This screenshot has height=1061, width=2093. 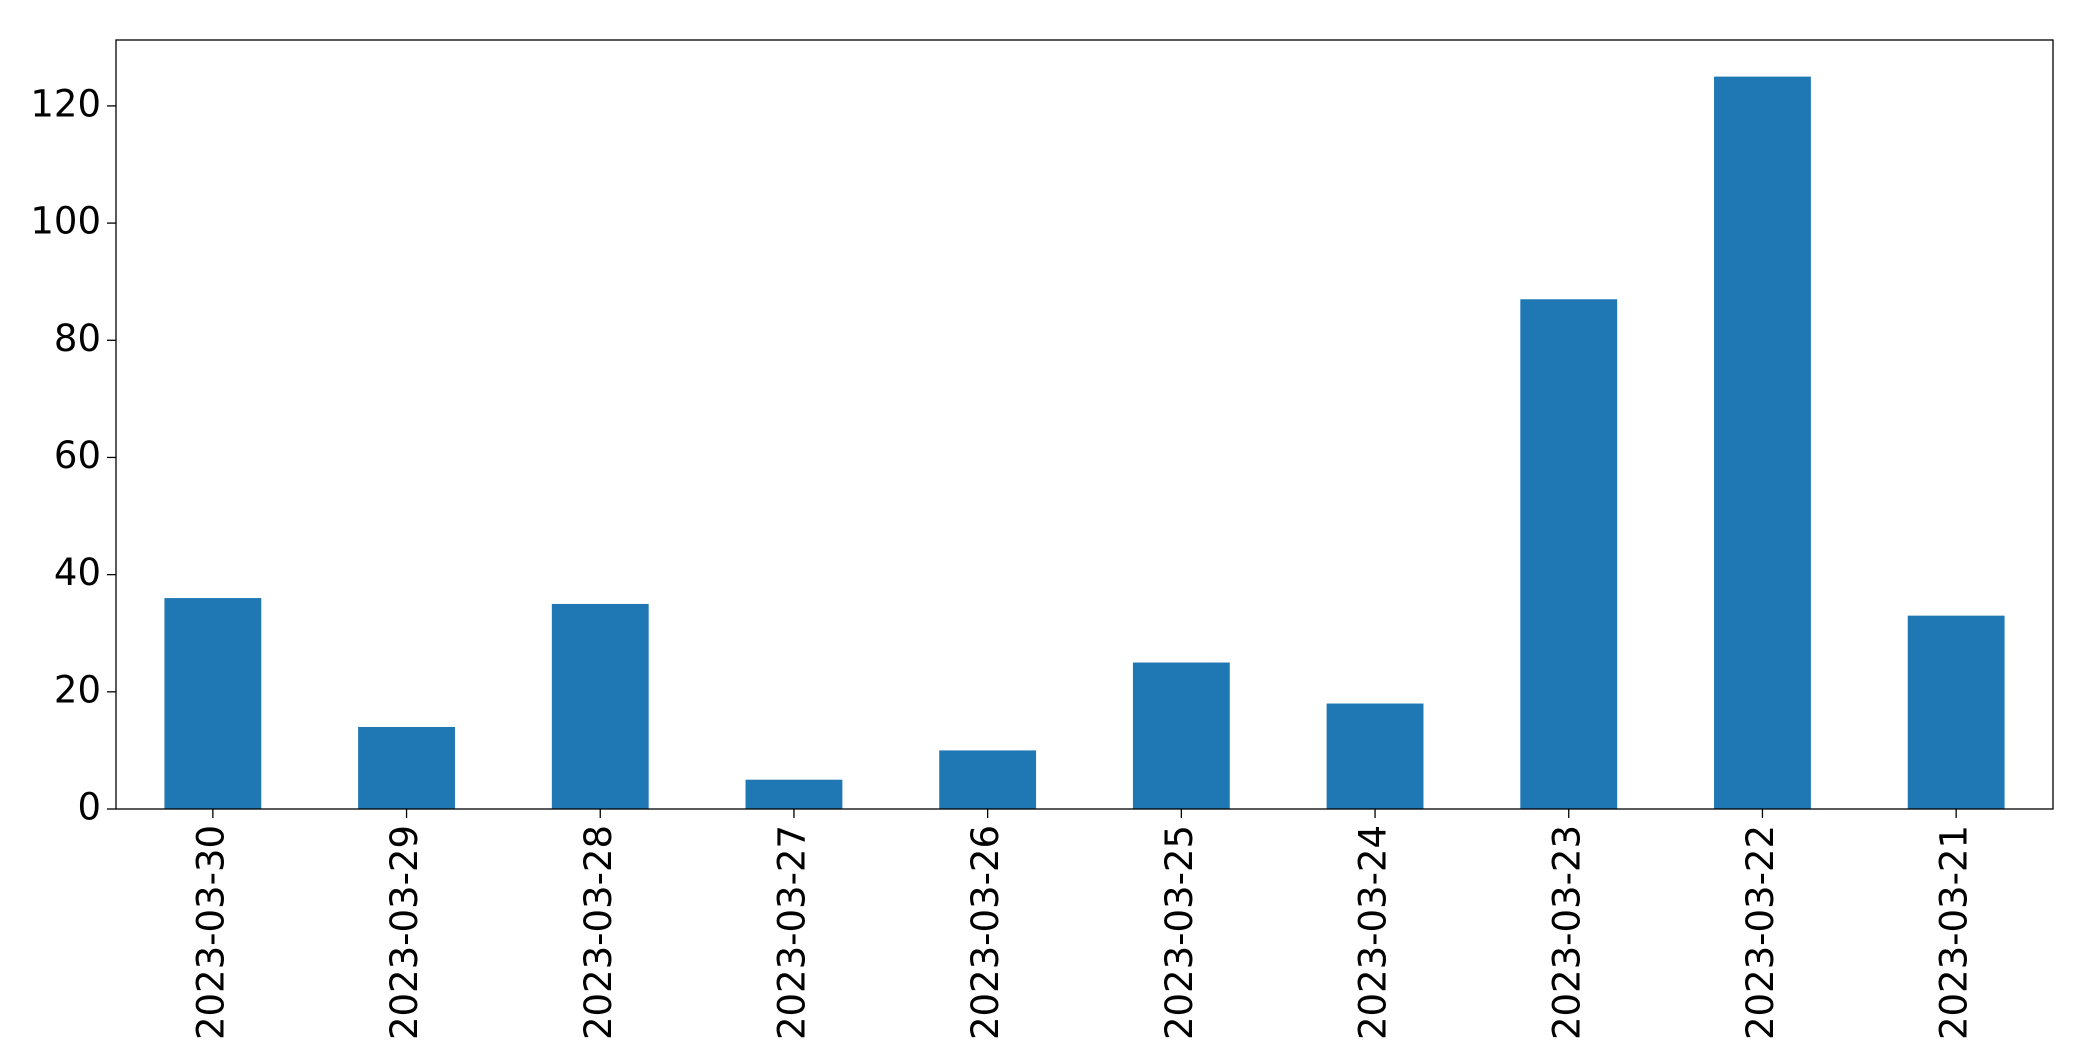 I want to click on x-tick-label: 2023-03-23, so click(x=1566, y=932).